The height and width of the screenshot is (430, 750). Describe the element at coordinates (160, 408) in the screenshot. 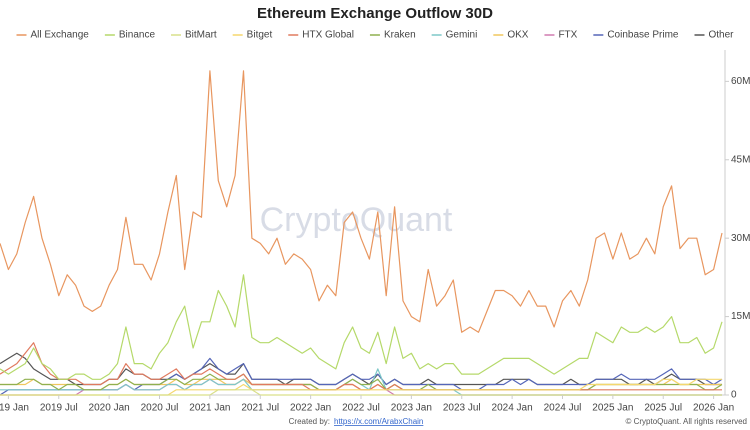

I see `x-tick-label: 2020 Jul` at that location.